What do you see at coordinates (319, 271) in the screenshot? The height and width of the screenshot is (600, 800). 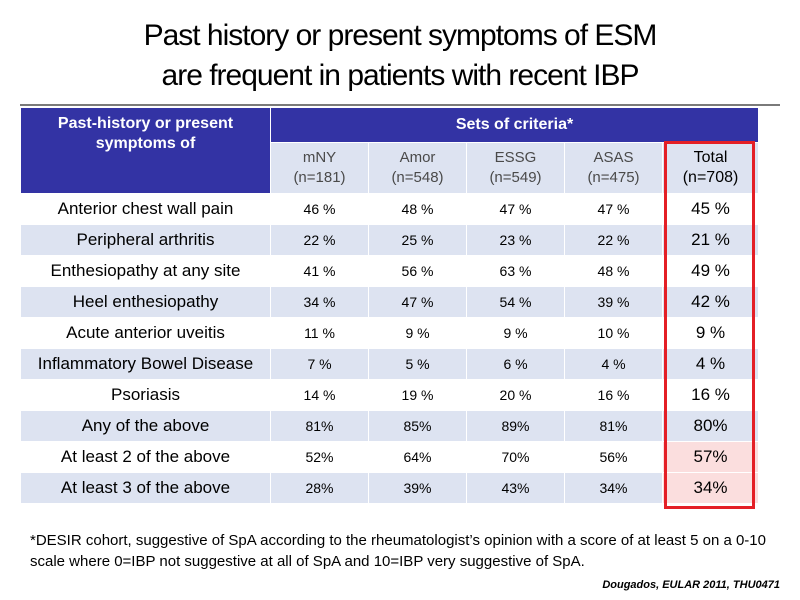 I see `cell-mny: 41 %` at bounding box center [319, 271].